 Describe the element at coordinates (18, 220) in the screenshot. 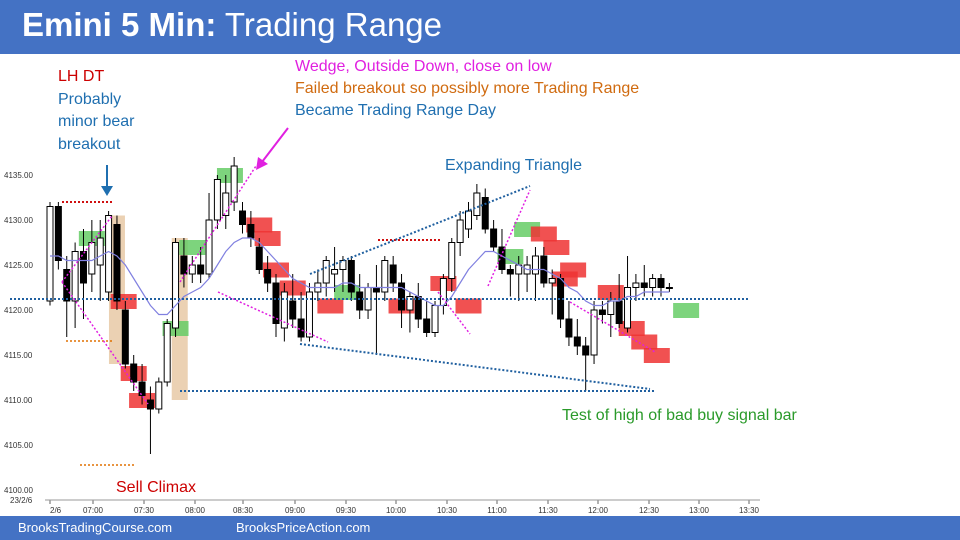

I see `y-tick-label-6: 4130.00` at that location.